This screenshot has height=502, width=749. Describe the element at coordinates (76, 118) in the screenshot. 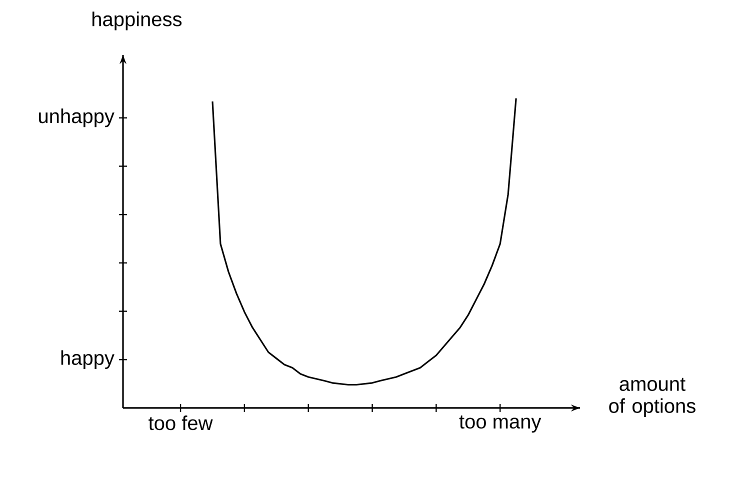

I see `text: unhappy` at that location.